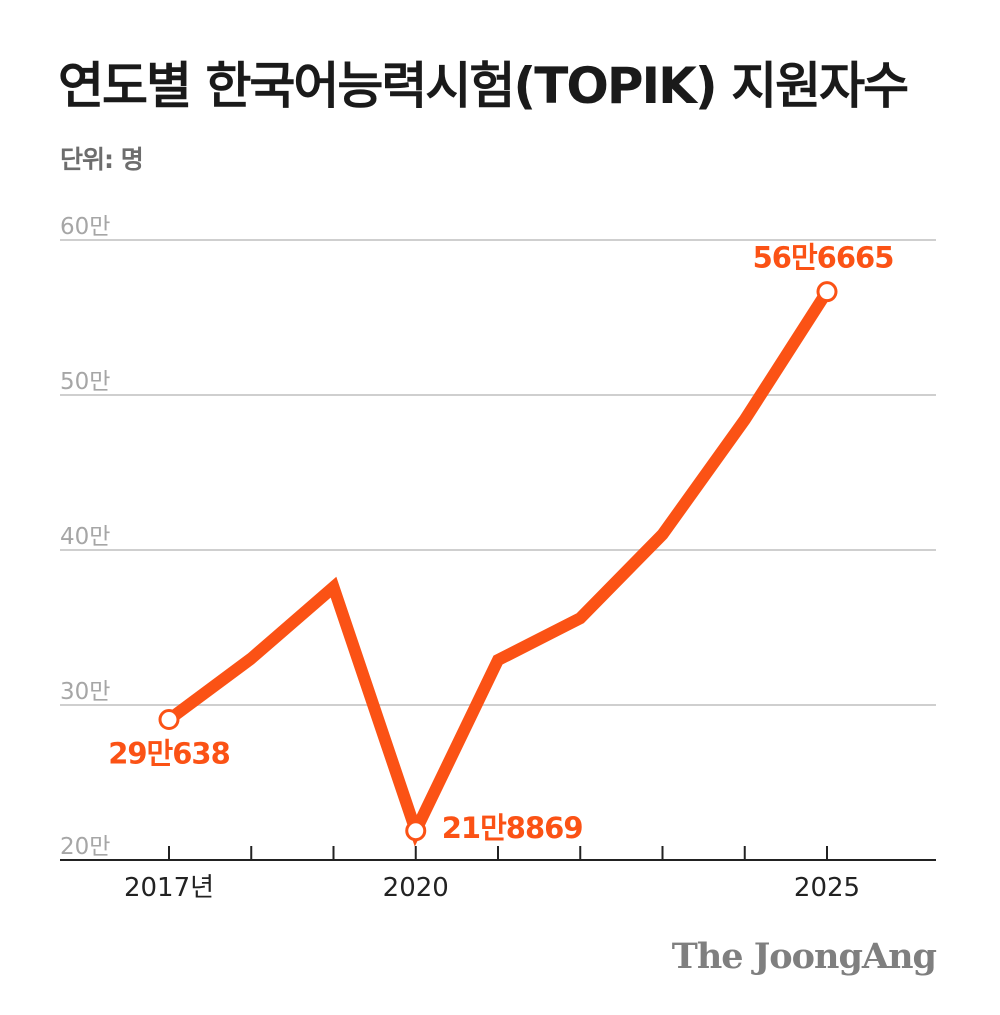 The image size is (1000, 1015). What do you see at coordinates (416, 888) in the screenshot?
I see `x-tick-label: 2020` at bounding box center [416, 888].